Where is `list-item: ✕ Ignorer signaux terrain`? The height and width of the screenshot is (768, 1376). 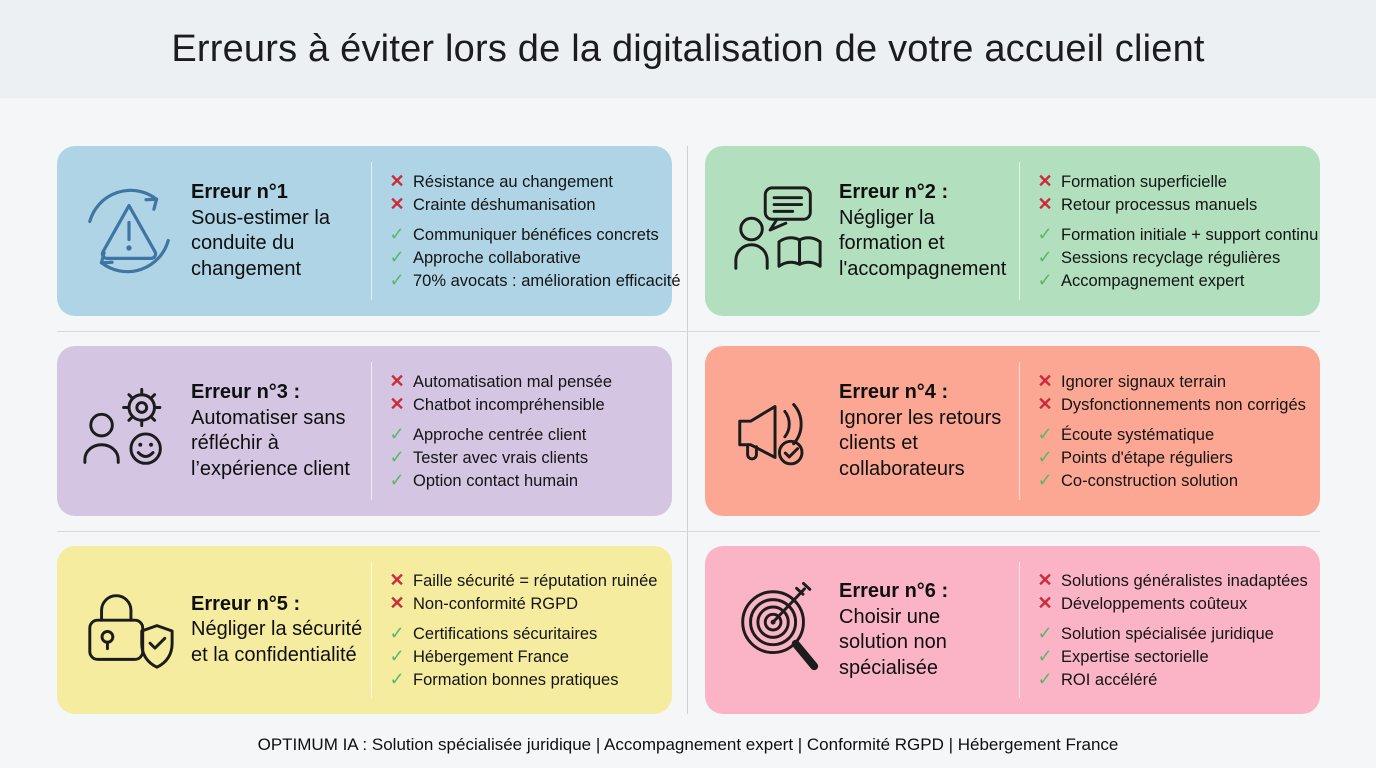 list-item: ✕ Ignorer signaux terrain is located at coordinates (1176, 382).